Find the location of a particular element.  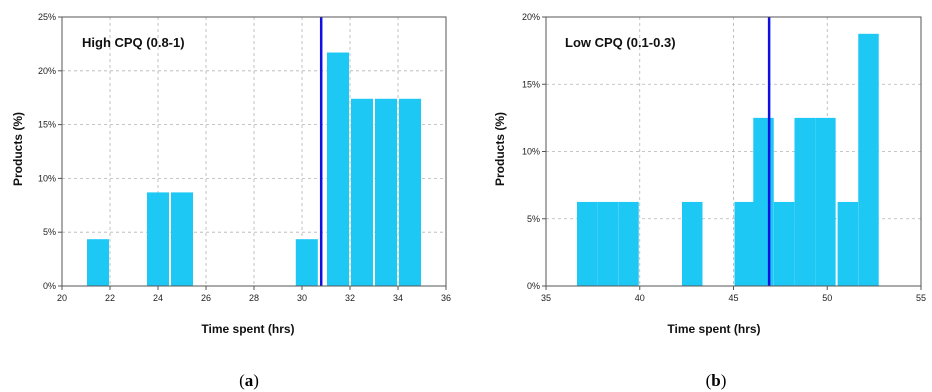

x-tick-label: 28 is located at coordinates (254, 298).